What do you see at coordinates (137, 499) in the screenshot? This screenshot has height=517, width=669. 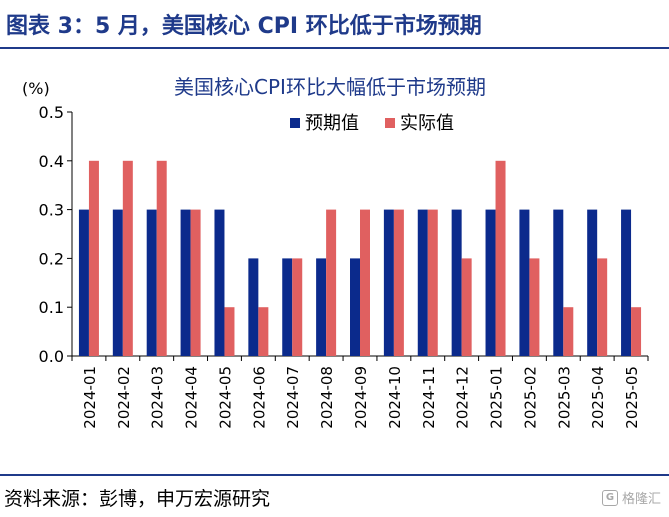 I see `source-note: 资料来源：彭博，申万宏源研究` at bounding box center [137, 499].